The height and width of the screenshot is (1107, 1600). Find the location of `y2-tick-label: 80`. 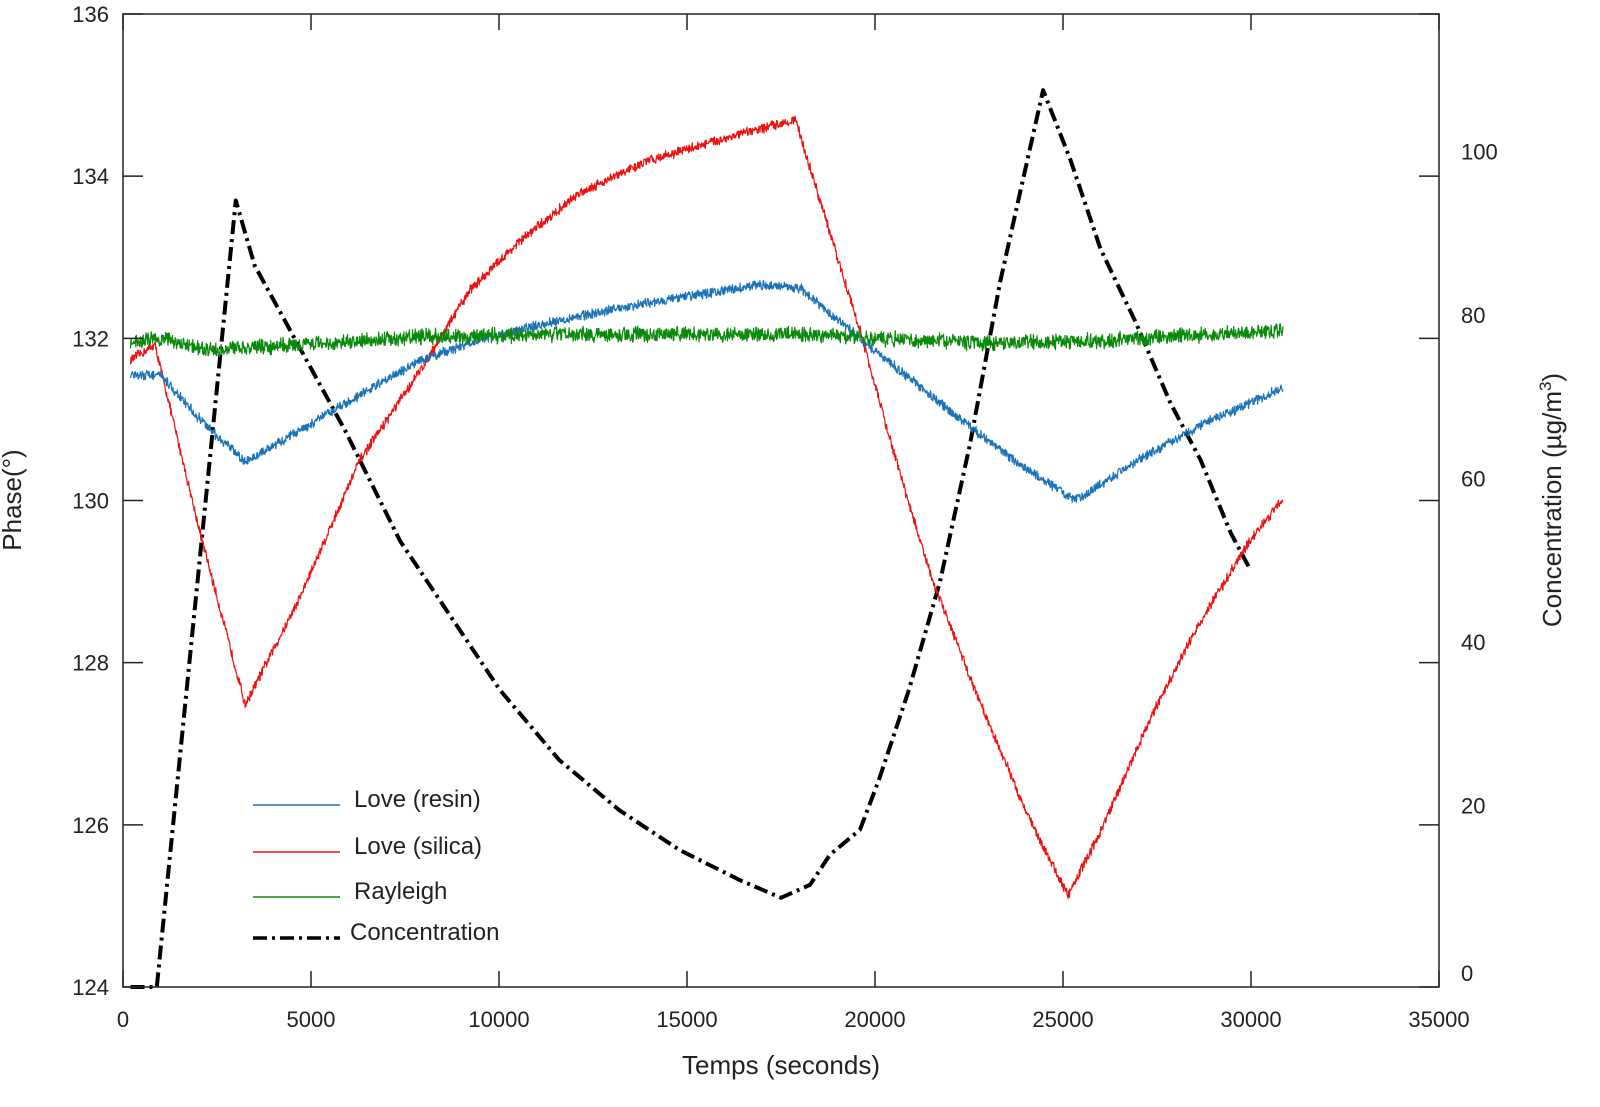

y2-tick-label: 80 is located at coordinates (1473, 315).